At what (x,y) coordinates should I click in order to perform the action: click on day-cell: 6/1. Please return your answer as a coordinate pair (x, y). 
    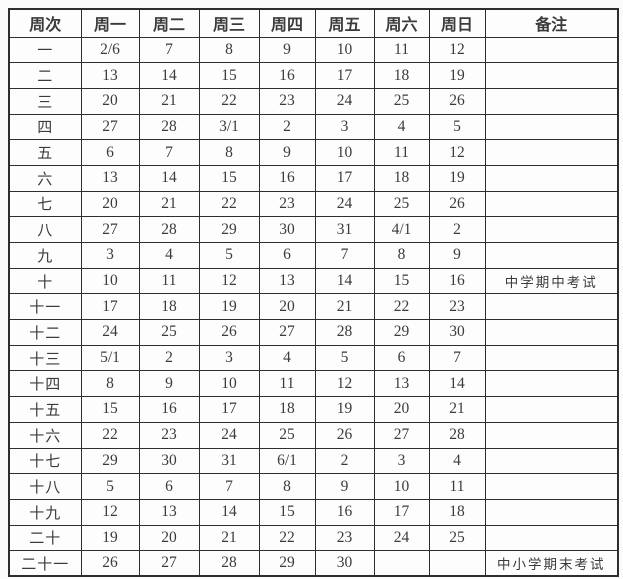
    Looking at the image, I should click on (287, 461).